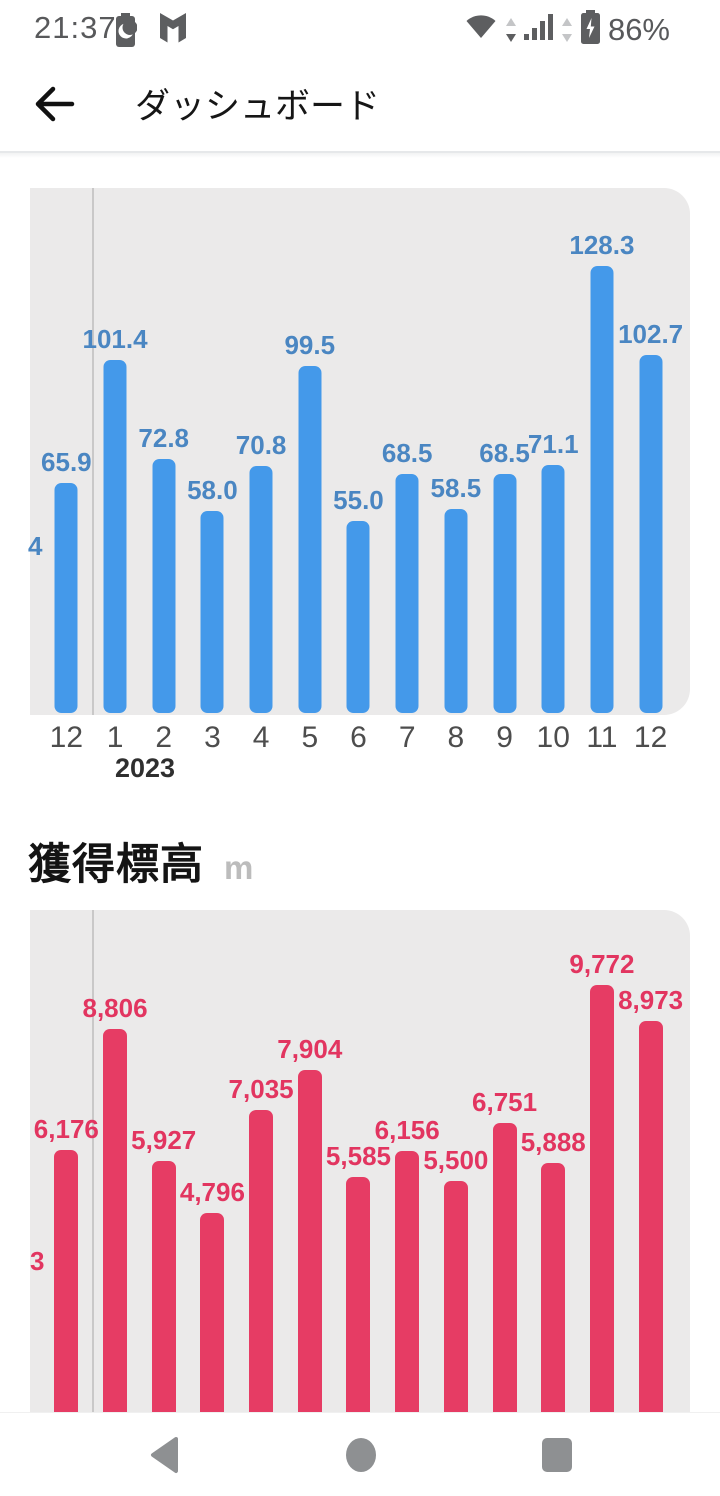  Describe the element at coordinates (310, 345) in the screenshot. I see `bar-value-label: 99.5` at that location.